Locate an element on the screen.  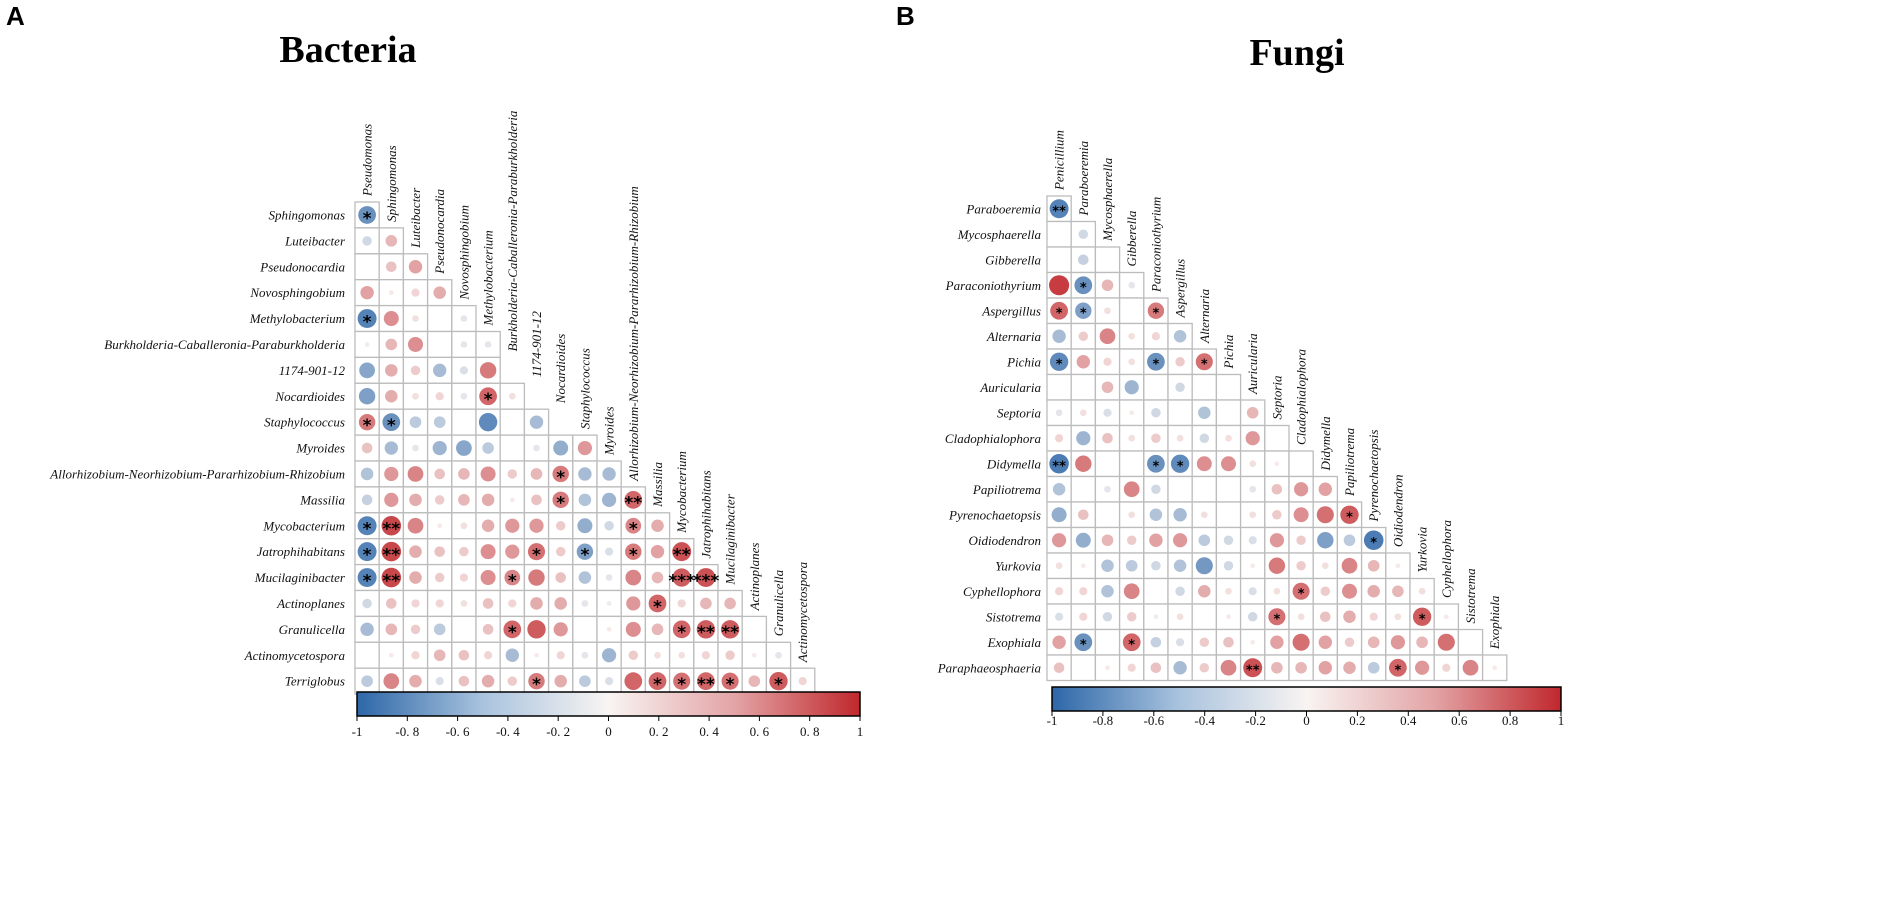
colorbar-gradient is located at coordinates (1306, 699).